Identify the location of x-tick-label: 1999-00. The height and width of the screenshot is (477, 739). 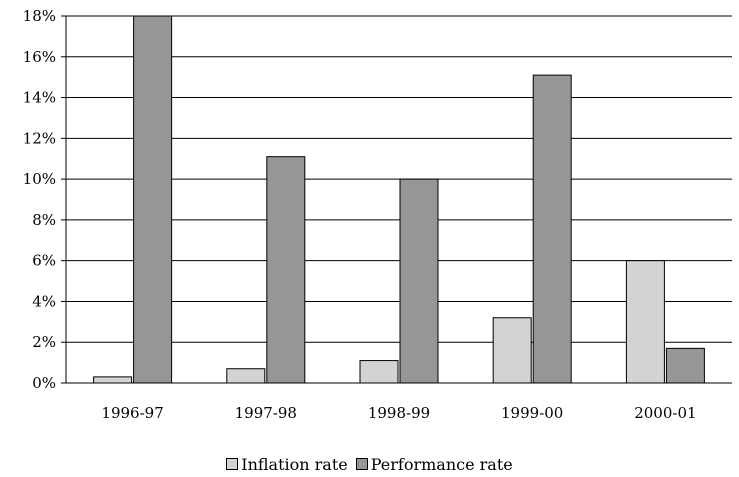
(532, 413).